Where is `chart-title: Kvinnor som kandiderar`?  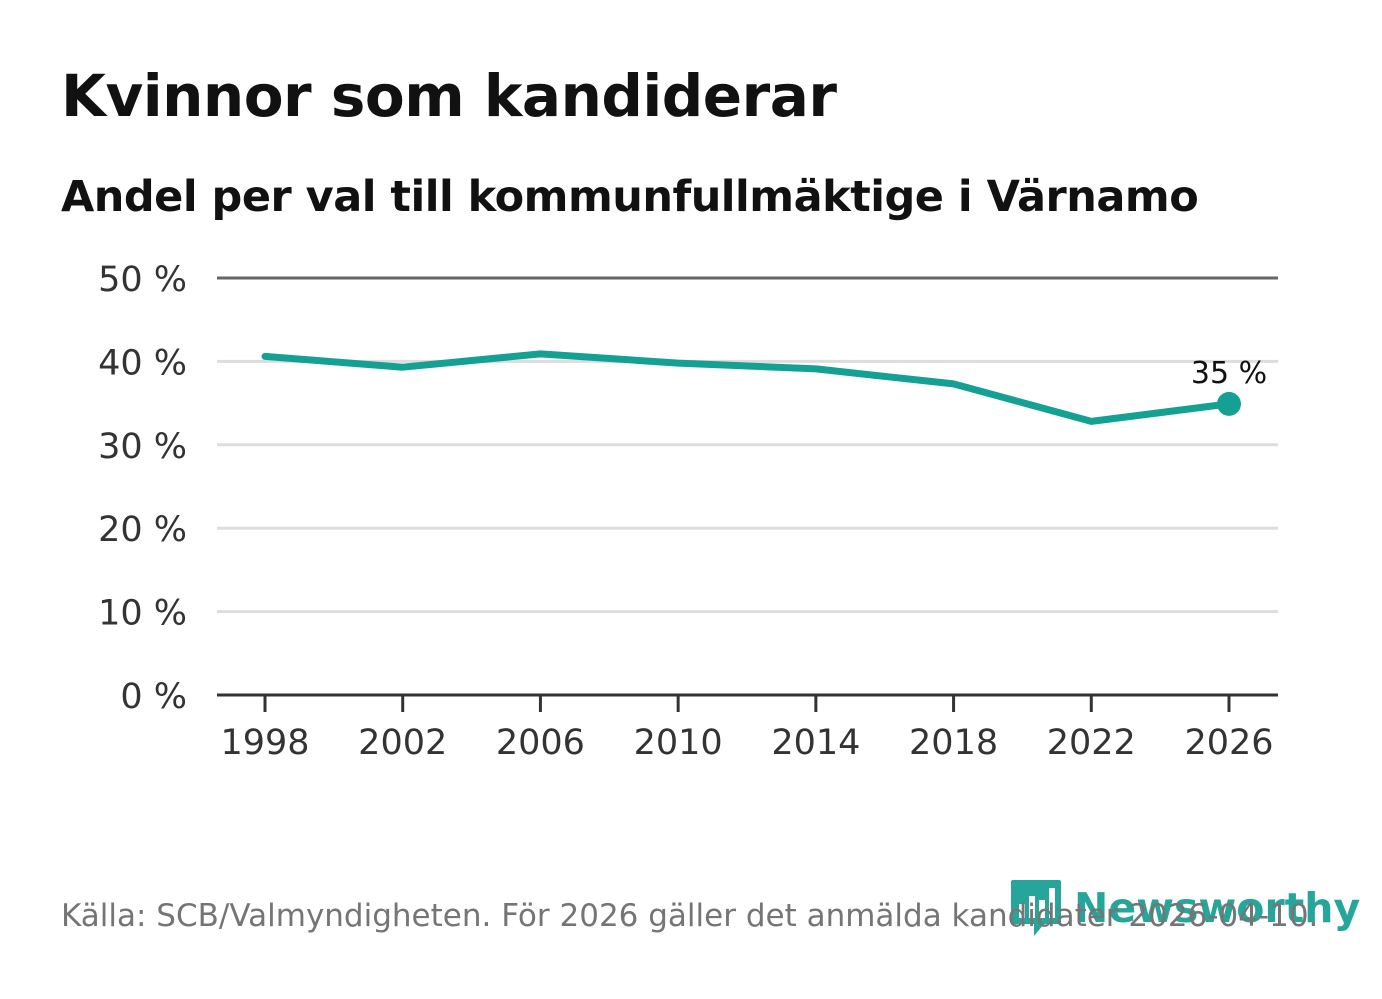
chart-title: Kvinnor som kandiderar is located at coordinates (449, 96).